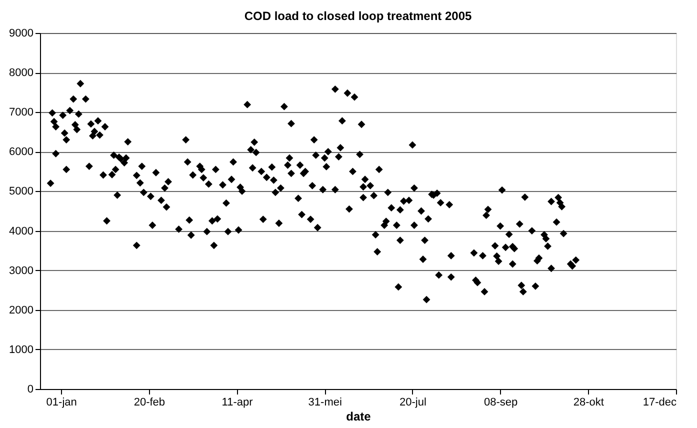  What do you see at coordinates (659, 402) in the screenshot?
I see `x-tick-label: 17-dec` at bounding box center [659, 402].